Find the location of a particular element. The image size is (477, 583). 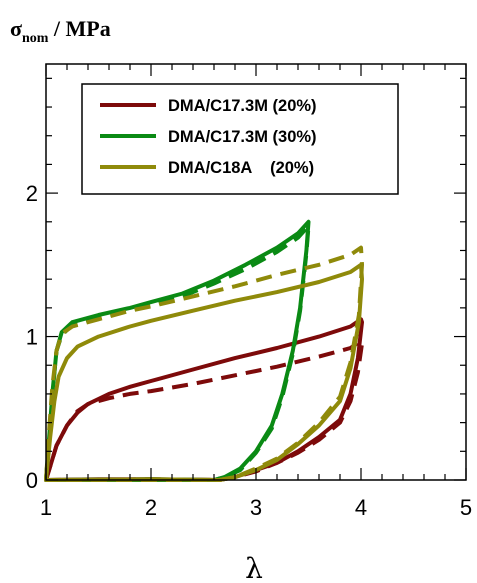

y-axis-title-rest: / MPa is located at coordinates (79, 28).